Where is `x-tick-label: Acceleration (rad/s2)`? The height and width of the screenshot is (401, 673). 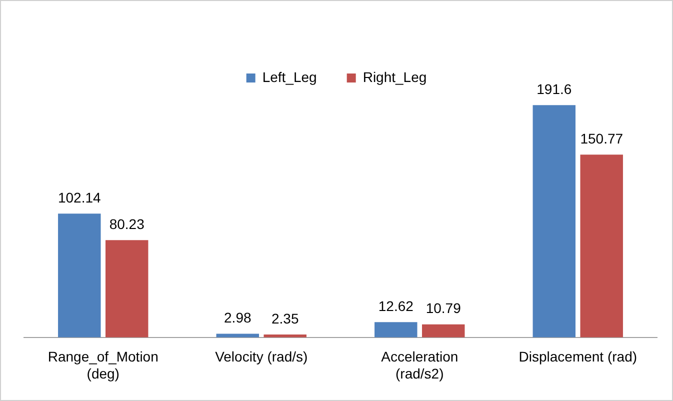 x-tick-label: Acceleration (rad/s2) is located at coordinates (419, 365).